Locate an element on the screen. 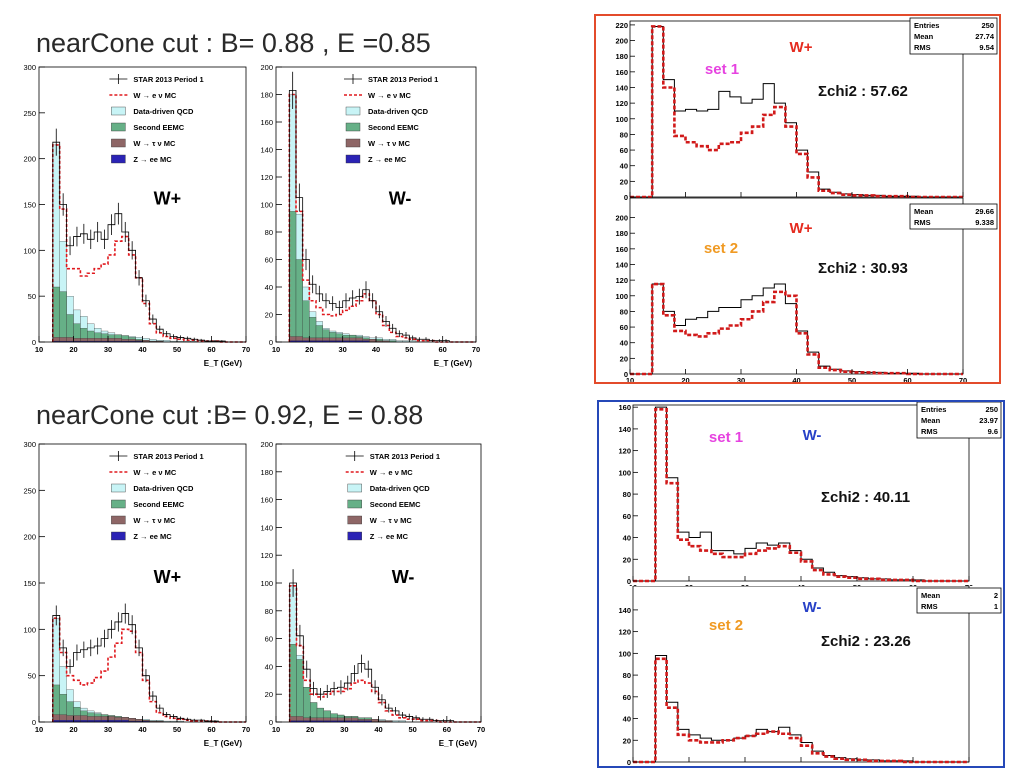 Image resolution: width=1024 pixels, height=771 pixels. legend-marker-tau is located at coordinates (353, 143).